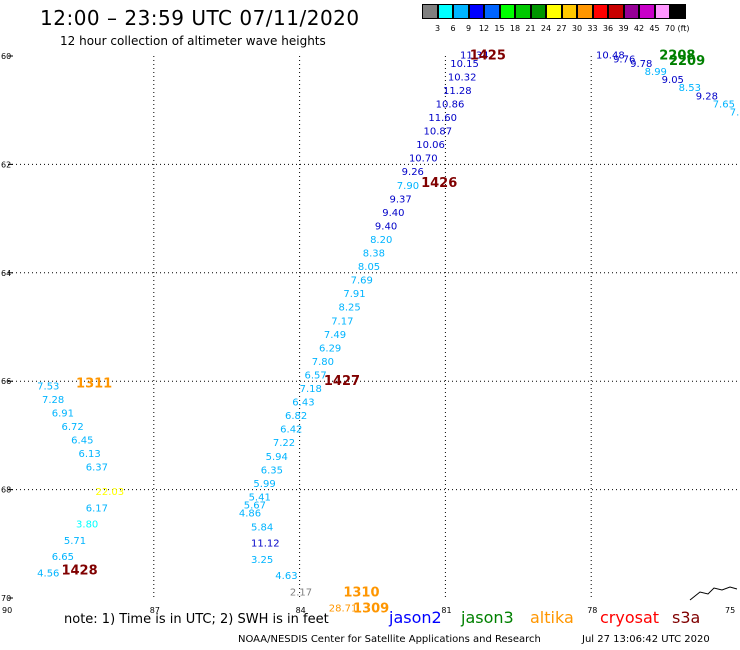 The width and height of the screenshot is (740, 650). Describe the element at coordinates (72, 427) in the screenshot. I see `wave-height-value: 6.72` at that location.